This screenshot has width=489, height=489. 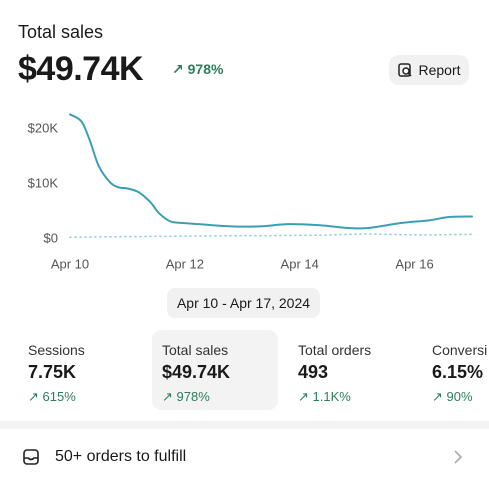 I want to click on metric-label: Total sales, so click(x=195, y=350).